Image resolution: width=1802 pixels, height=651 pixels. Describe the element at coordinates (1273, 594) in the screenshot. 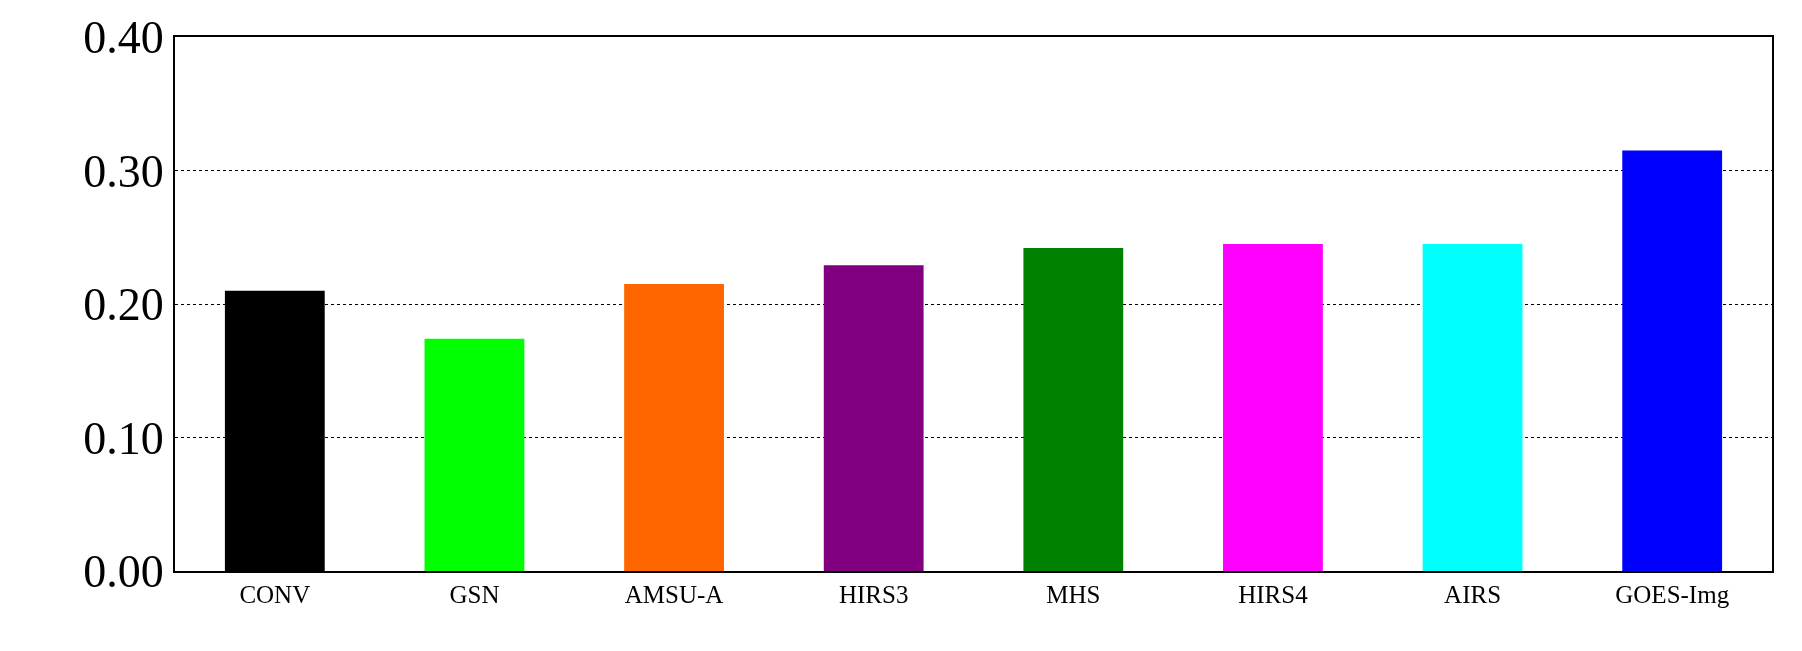

I see `x-tick-label: HIRS4` at that location.